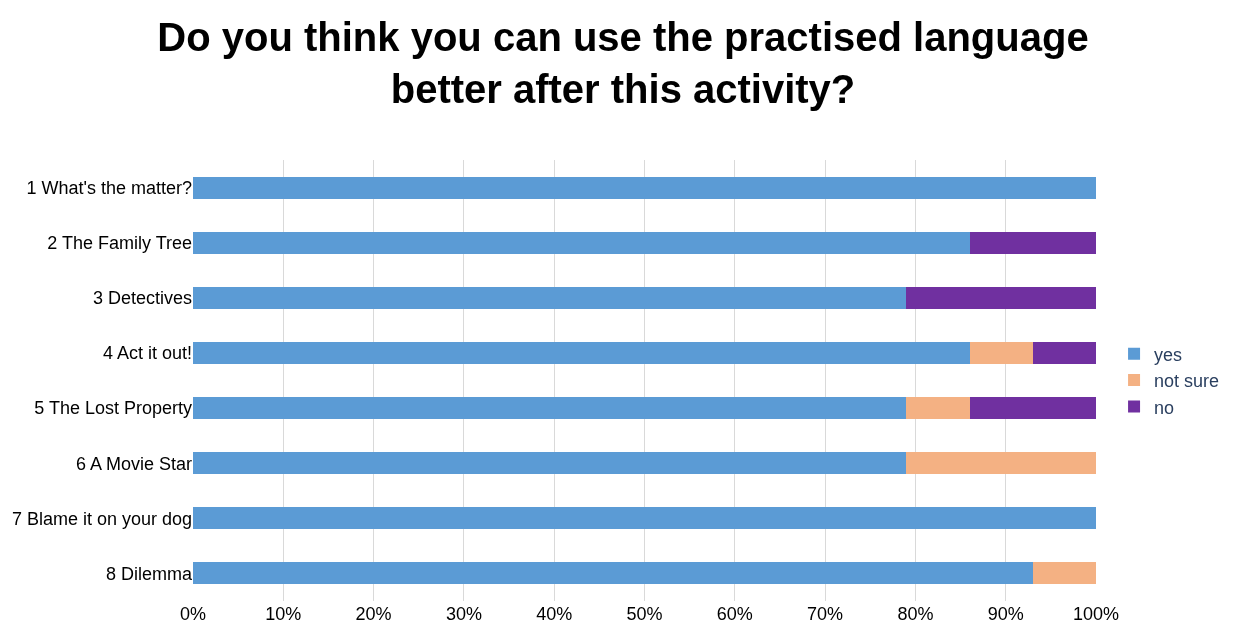  I want to click on x-tick-label: 100%, so click(1096, 614).